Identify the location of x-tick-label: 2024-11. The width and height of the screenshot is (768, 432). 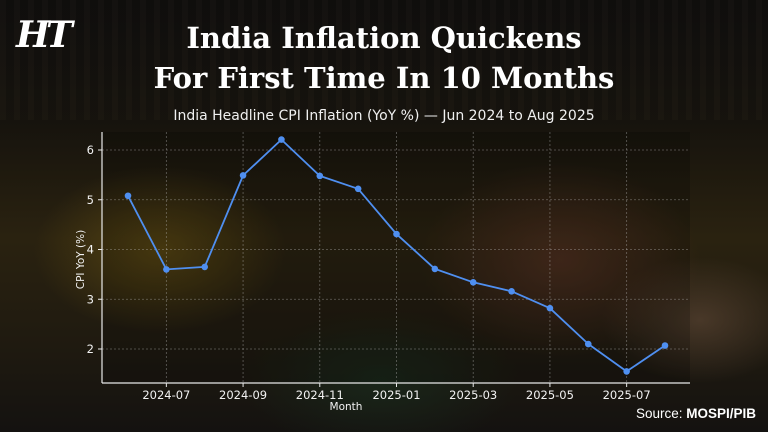
(320, 395).